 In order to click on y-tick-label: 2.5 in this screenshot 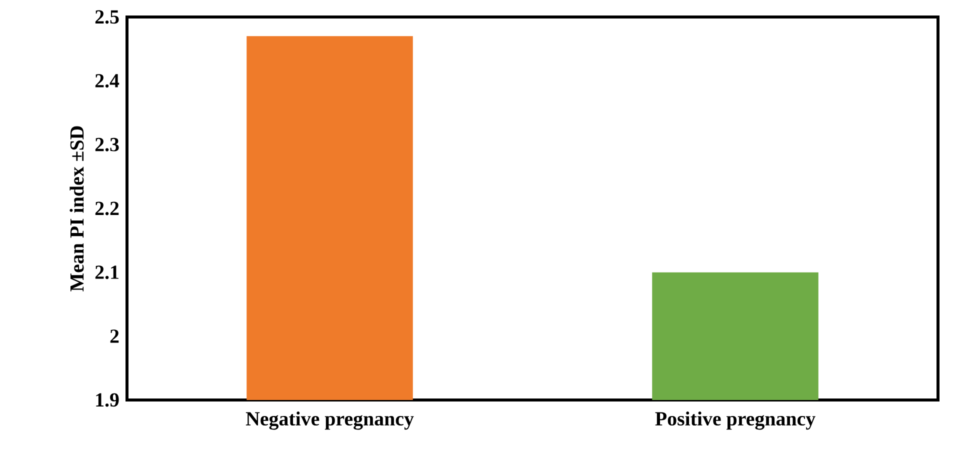, I will do `click(107, 17)`.